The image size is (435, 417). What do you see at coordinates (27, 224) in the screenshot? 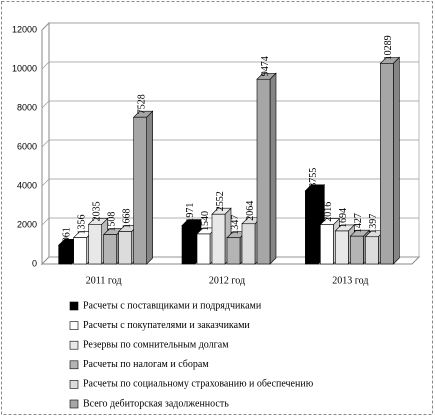
I see `y-tick-label: 2000` at bounding box center [27, 224].